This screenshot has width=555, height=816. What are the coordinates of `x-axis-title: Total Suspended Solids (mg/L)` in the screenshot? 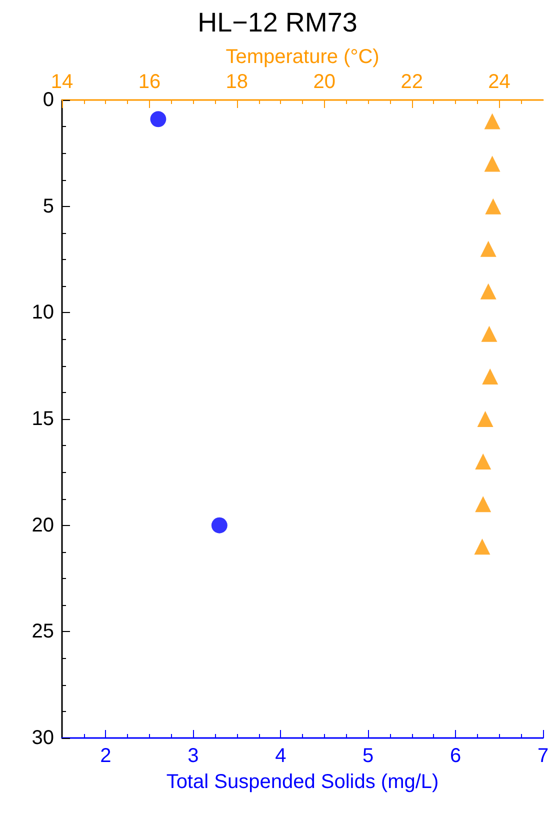 It's located at (302, 782).